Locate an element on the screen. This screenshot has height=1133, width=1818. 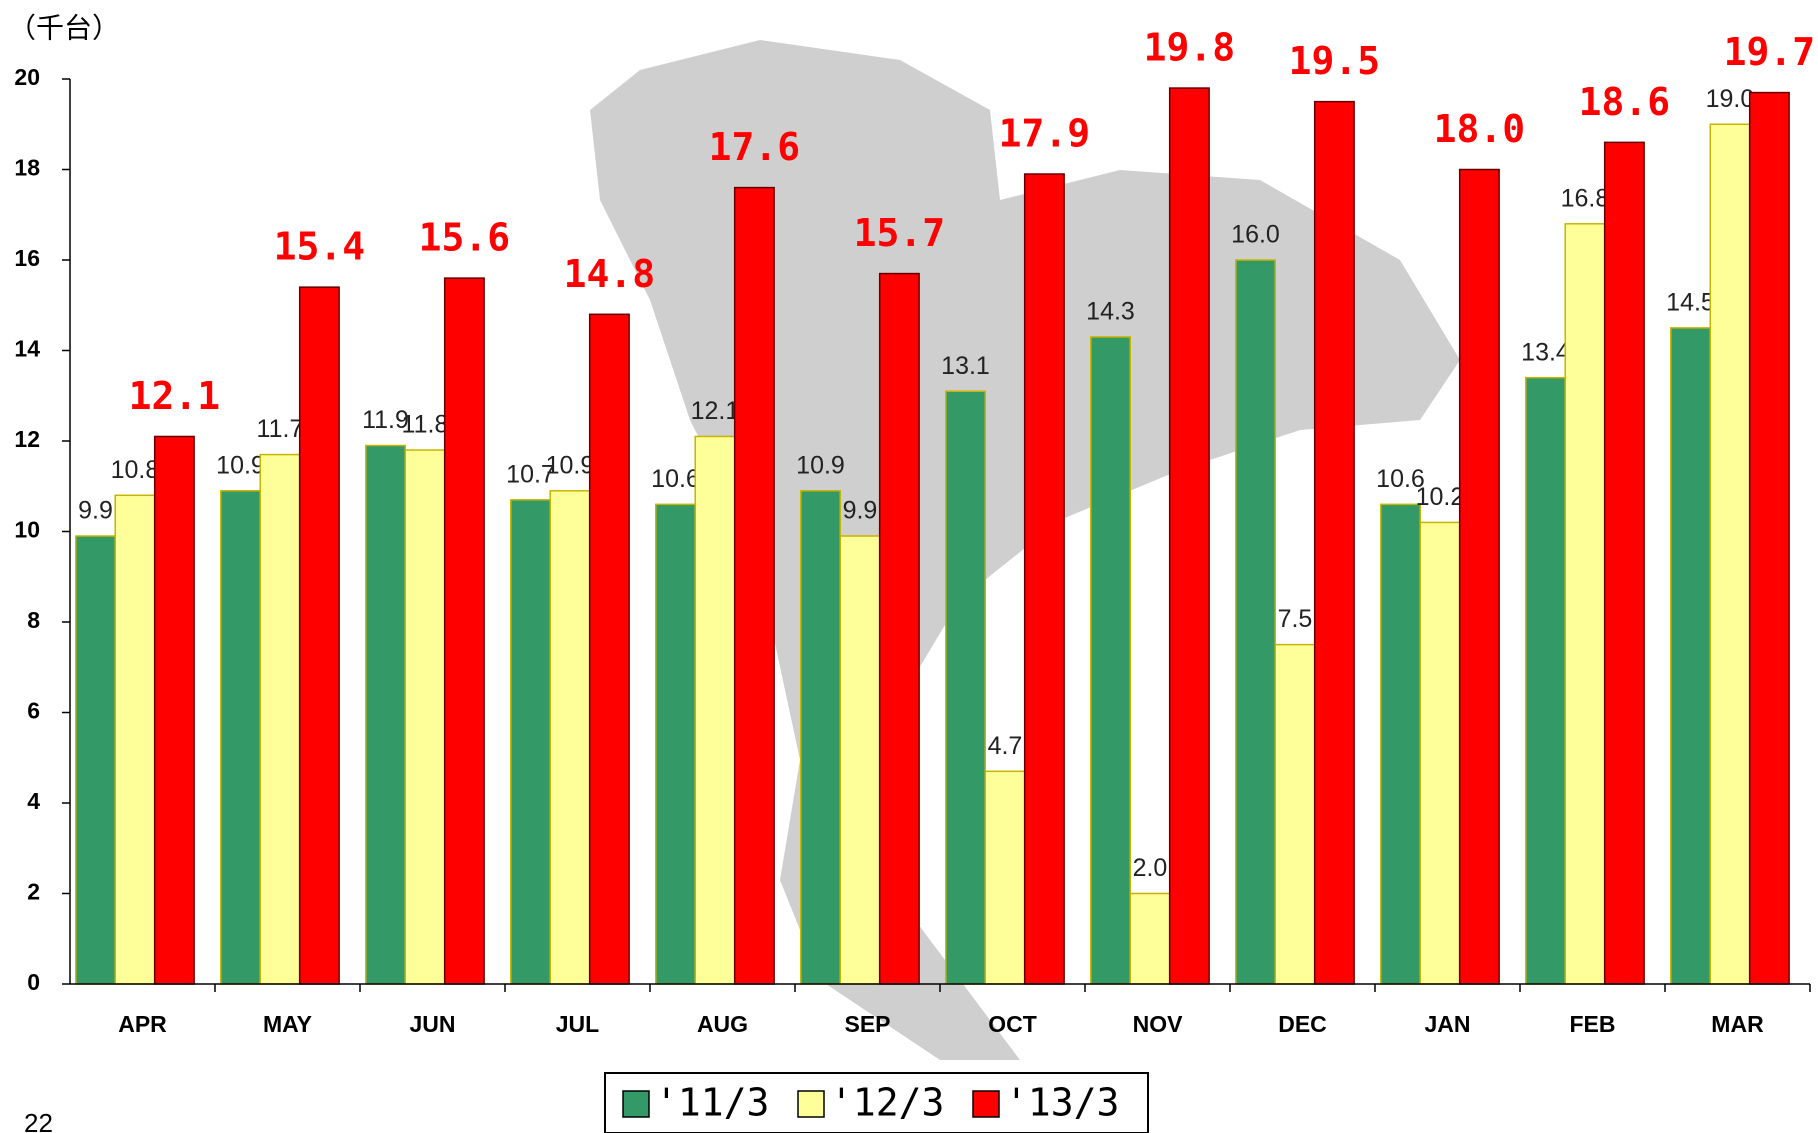
x-tick-label: SEP is located at coordinates (867, 1024).